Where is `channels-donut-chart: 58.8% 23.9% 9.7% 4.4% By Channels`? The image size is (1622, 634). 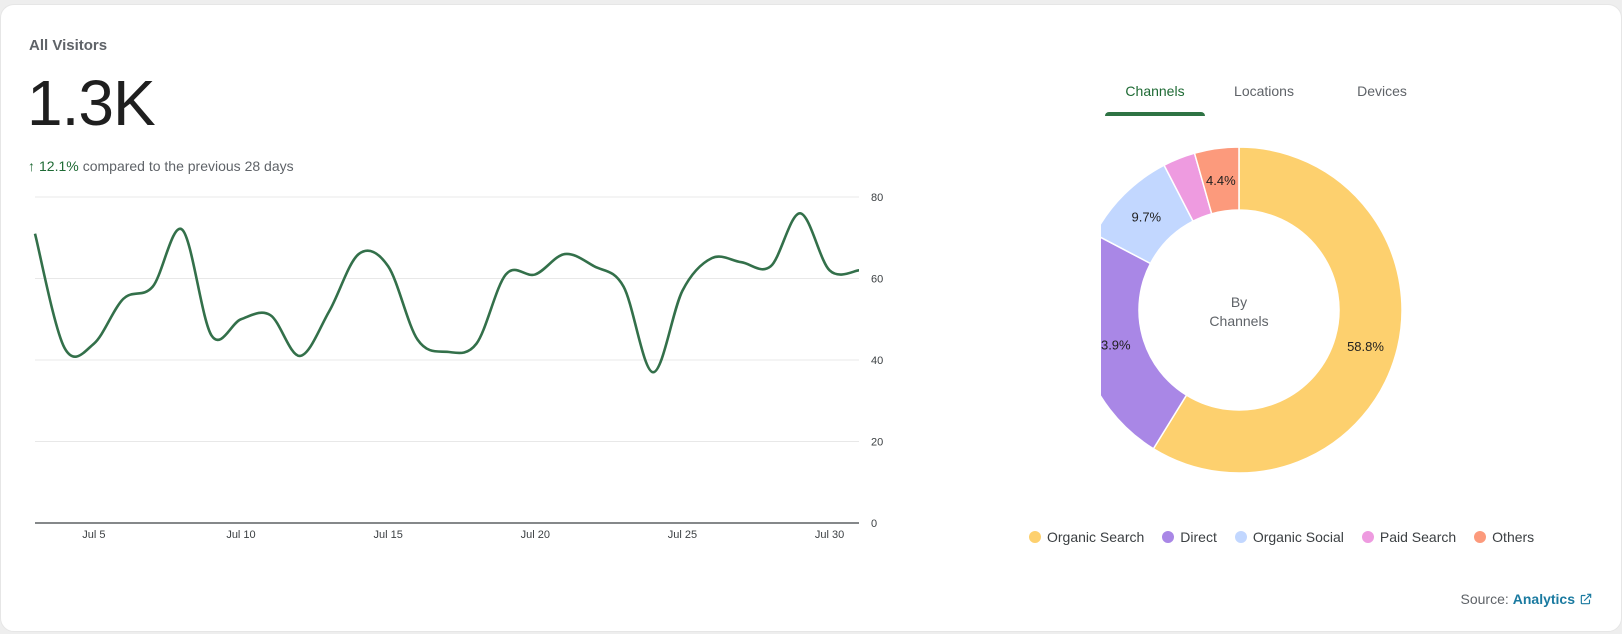 channels-donut-chart: 58.8% 23.9% 9.7% 4.4% By Channels is located at coordinates (1252, 310).